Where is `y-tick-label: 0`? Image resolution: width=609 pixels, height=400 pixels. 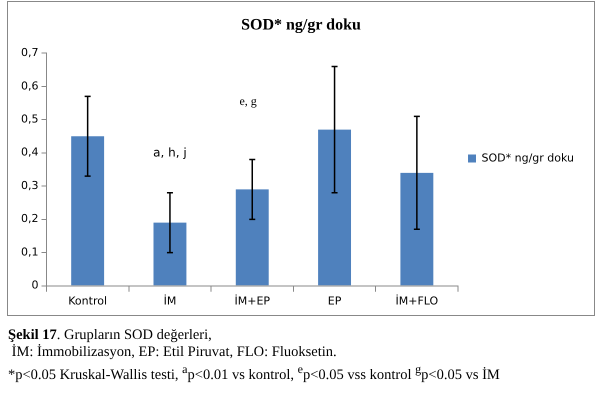 y-tick-label: 0 is located at coordinates (34, 285).